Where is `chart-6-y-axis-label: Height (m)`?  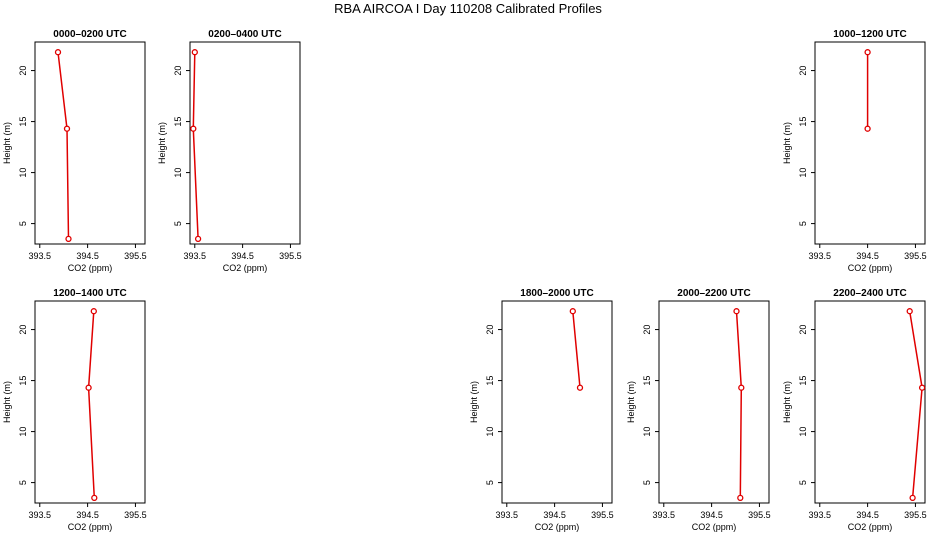 chart-6-y-axis-label: Height (m) is located at coordinates (631, 402).